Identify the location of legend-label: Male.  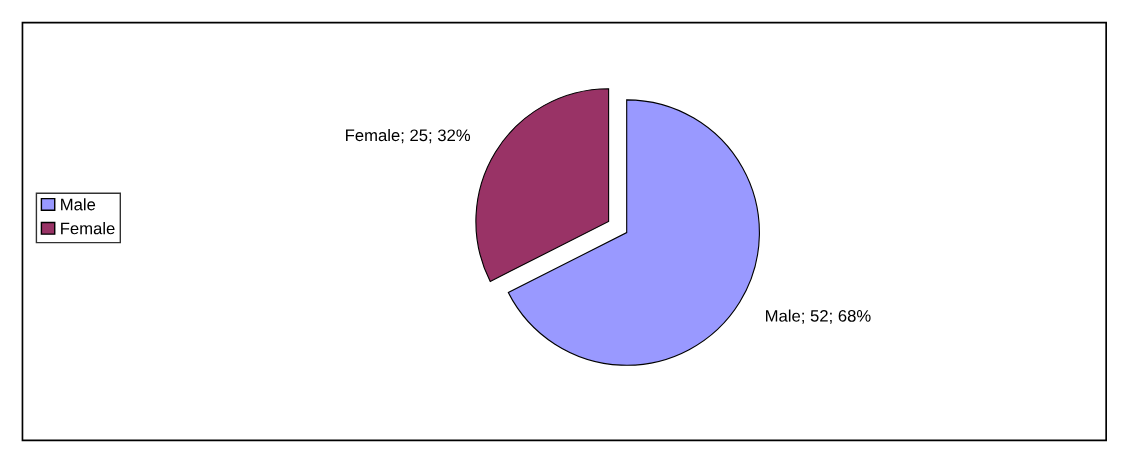
(78, 204).